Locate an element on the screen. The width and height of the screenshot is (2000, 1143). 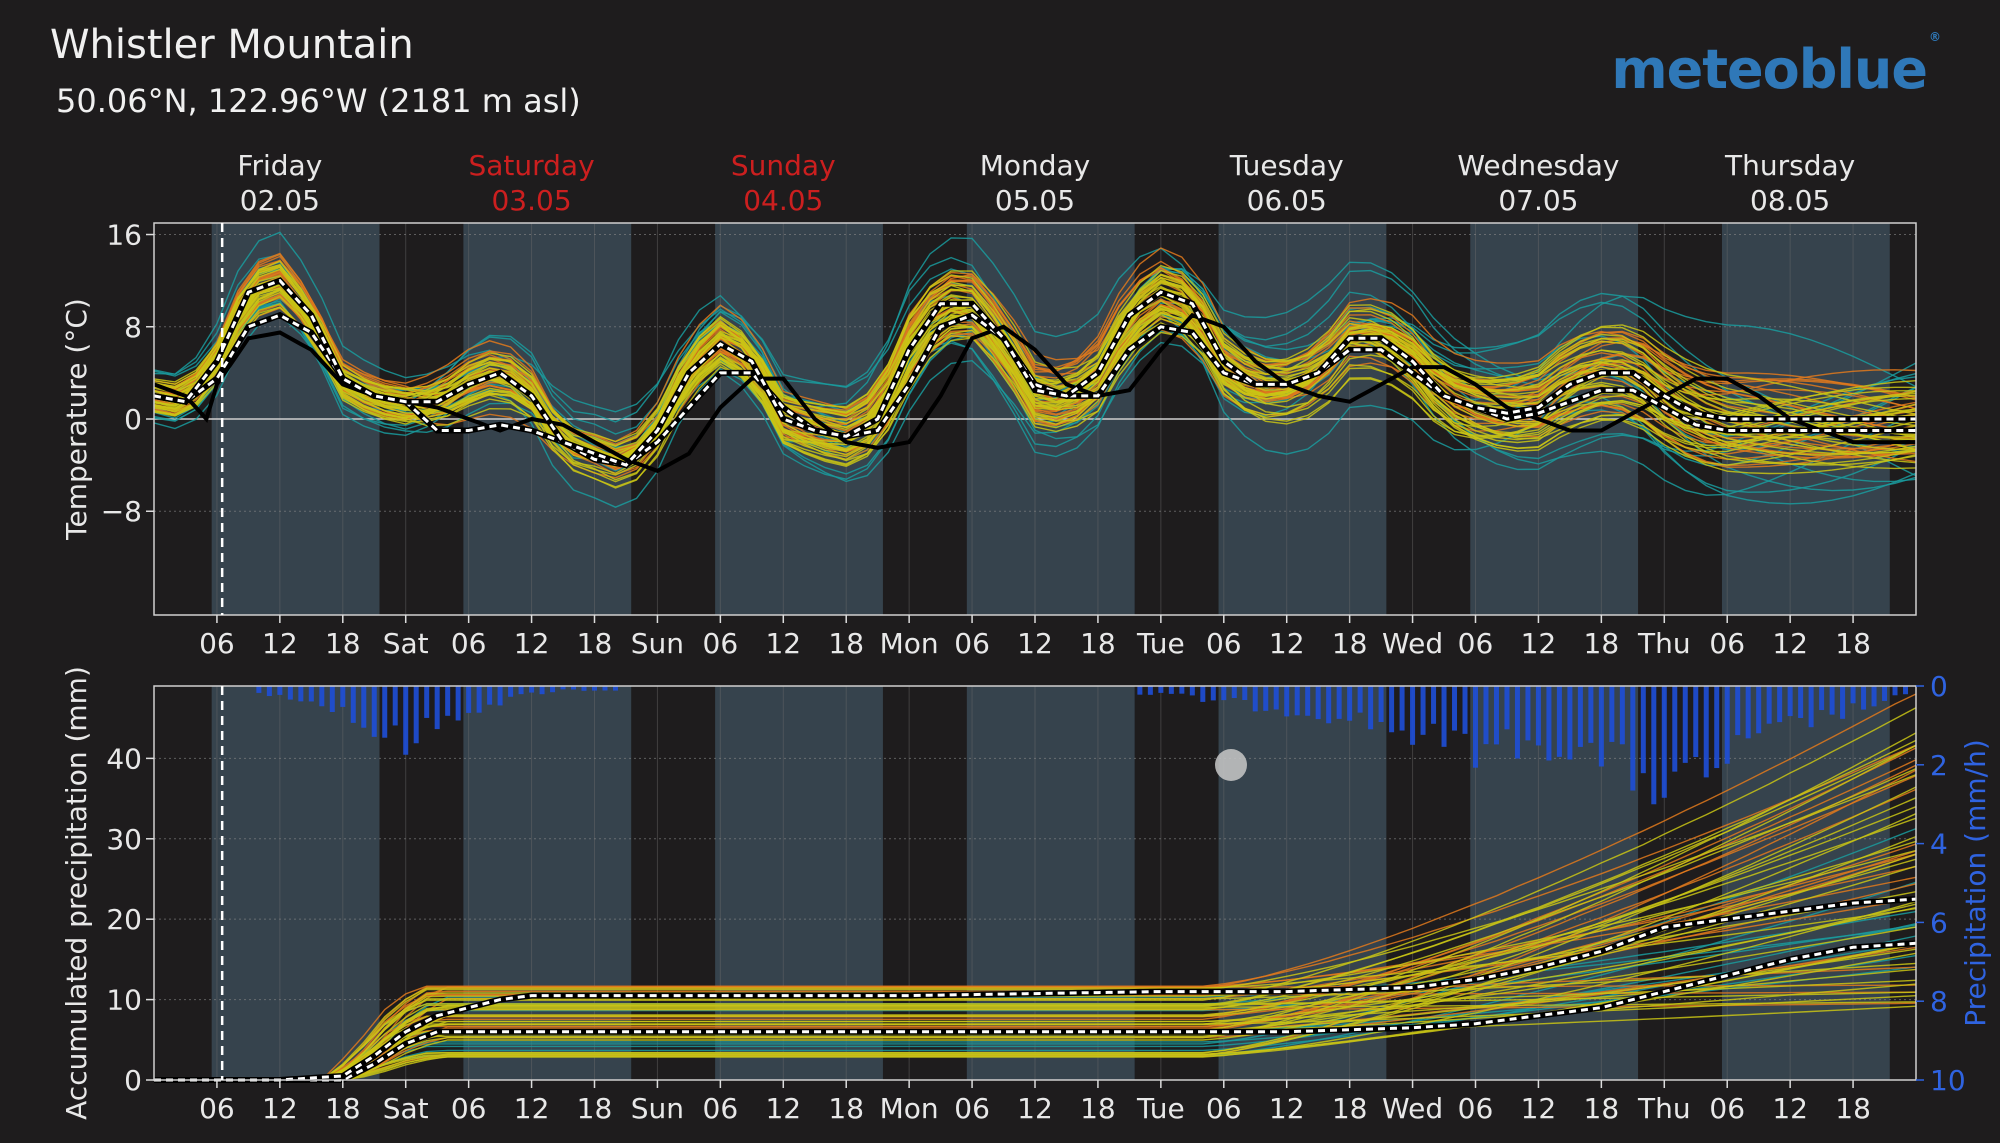
y-tick-label: 30 is located at coordinates (124, 839).